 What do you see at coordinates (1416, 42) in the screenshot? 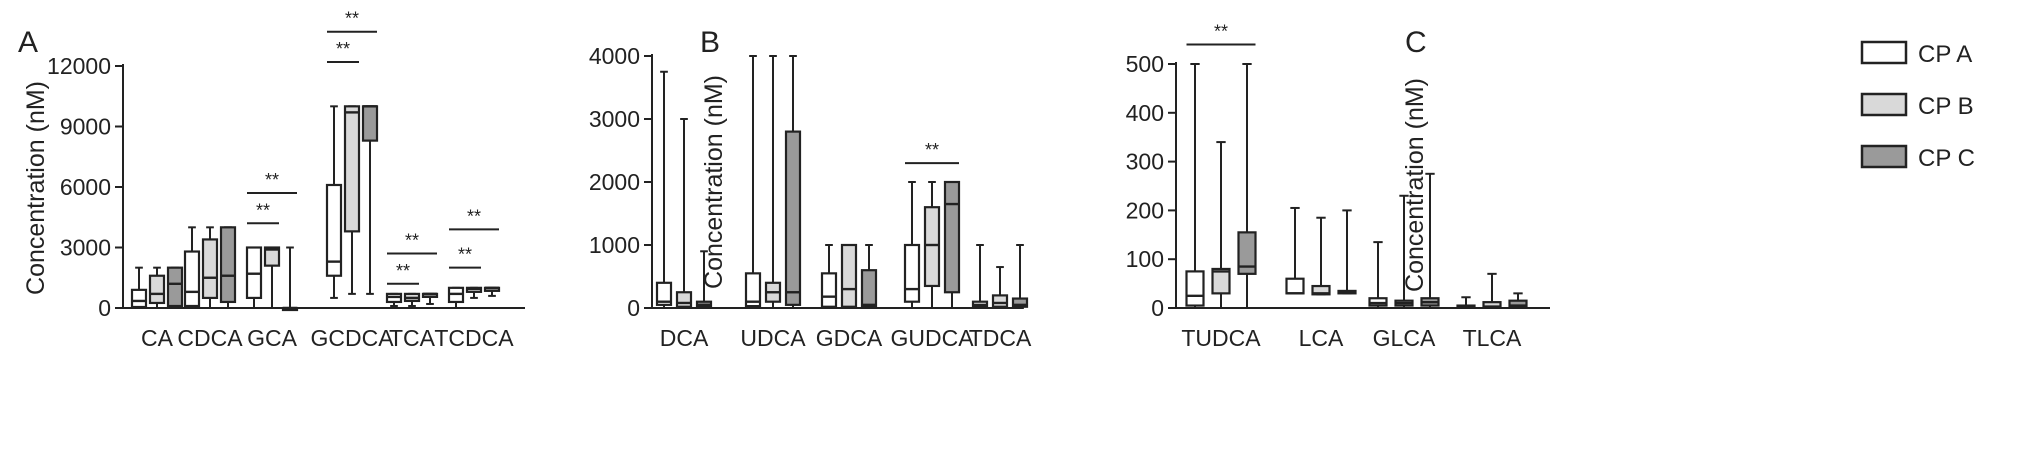
I see `panel-label-c: C` at bounding box center [1416, 42].